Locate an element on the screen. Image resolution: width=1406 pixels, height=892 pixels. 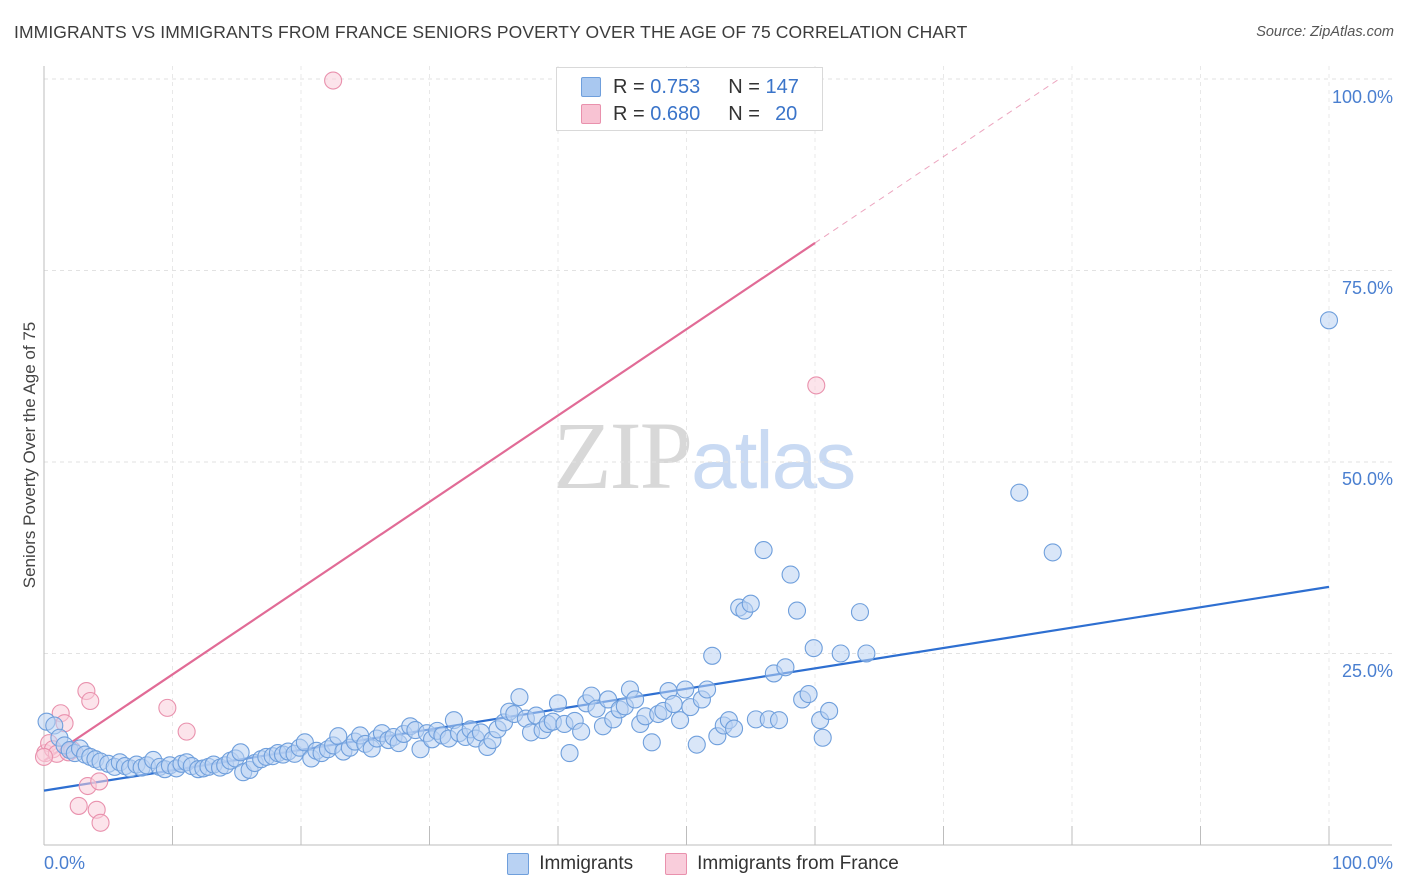
x-tick-label: 100.0% is located at coordinates (1362, 863).